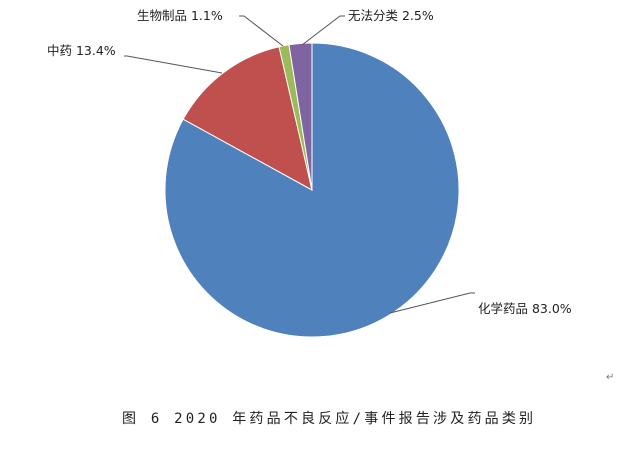 This screenshot has height=450, width=621. I want to click on pie-slice-tcm, so click(247, 118).